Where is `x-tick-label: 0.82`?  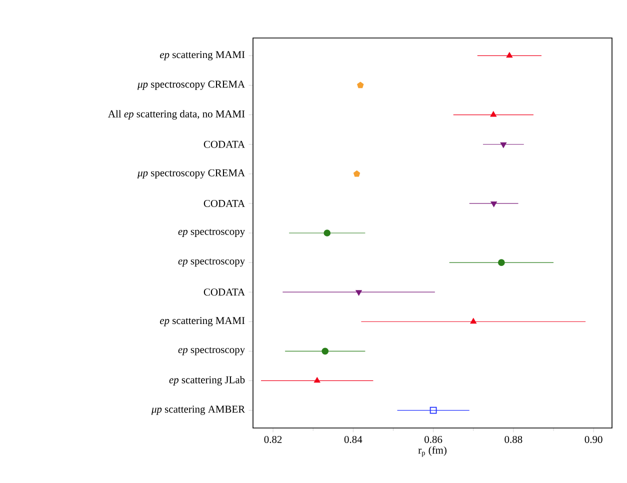 x-tick-label: 0.82 is located at coordinates (273, 440).